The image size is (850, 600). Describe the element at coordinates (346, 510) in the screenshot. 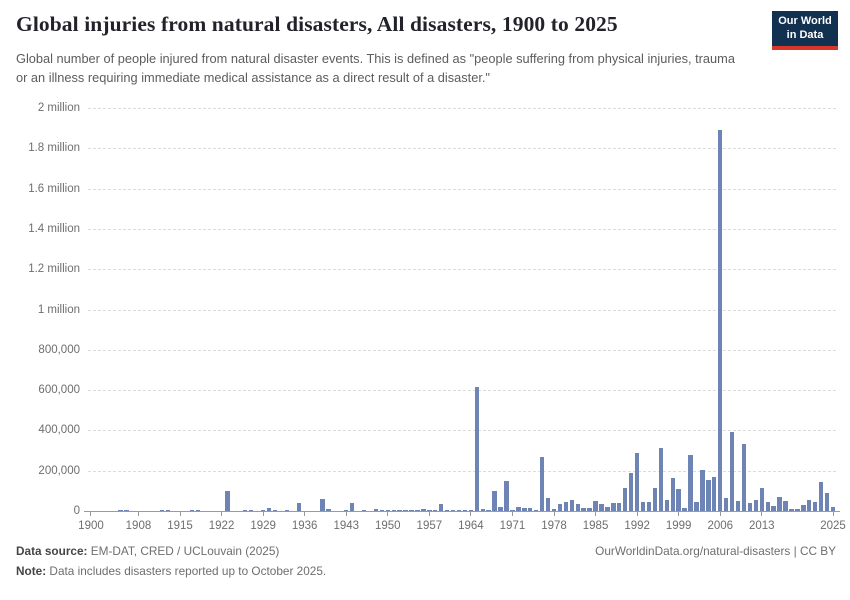

I see `bar-1943` at that location.